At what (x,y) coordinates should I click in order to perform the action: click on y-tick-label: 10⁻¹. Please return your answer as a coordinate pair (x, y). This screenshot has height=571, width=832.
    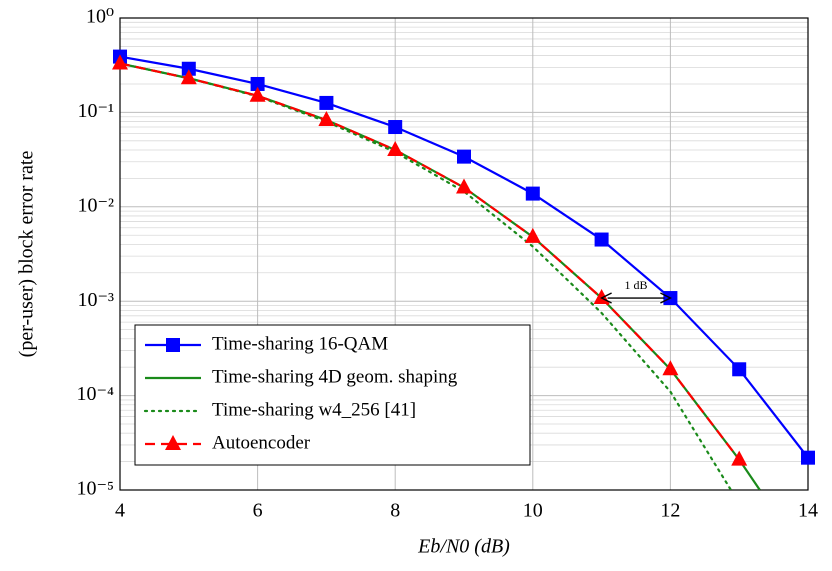
    Looking at the image, I should click on (95, 111).